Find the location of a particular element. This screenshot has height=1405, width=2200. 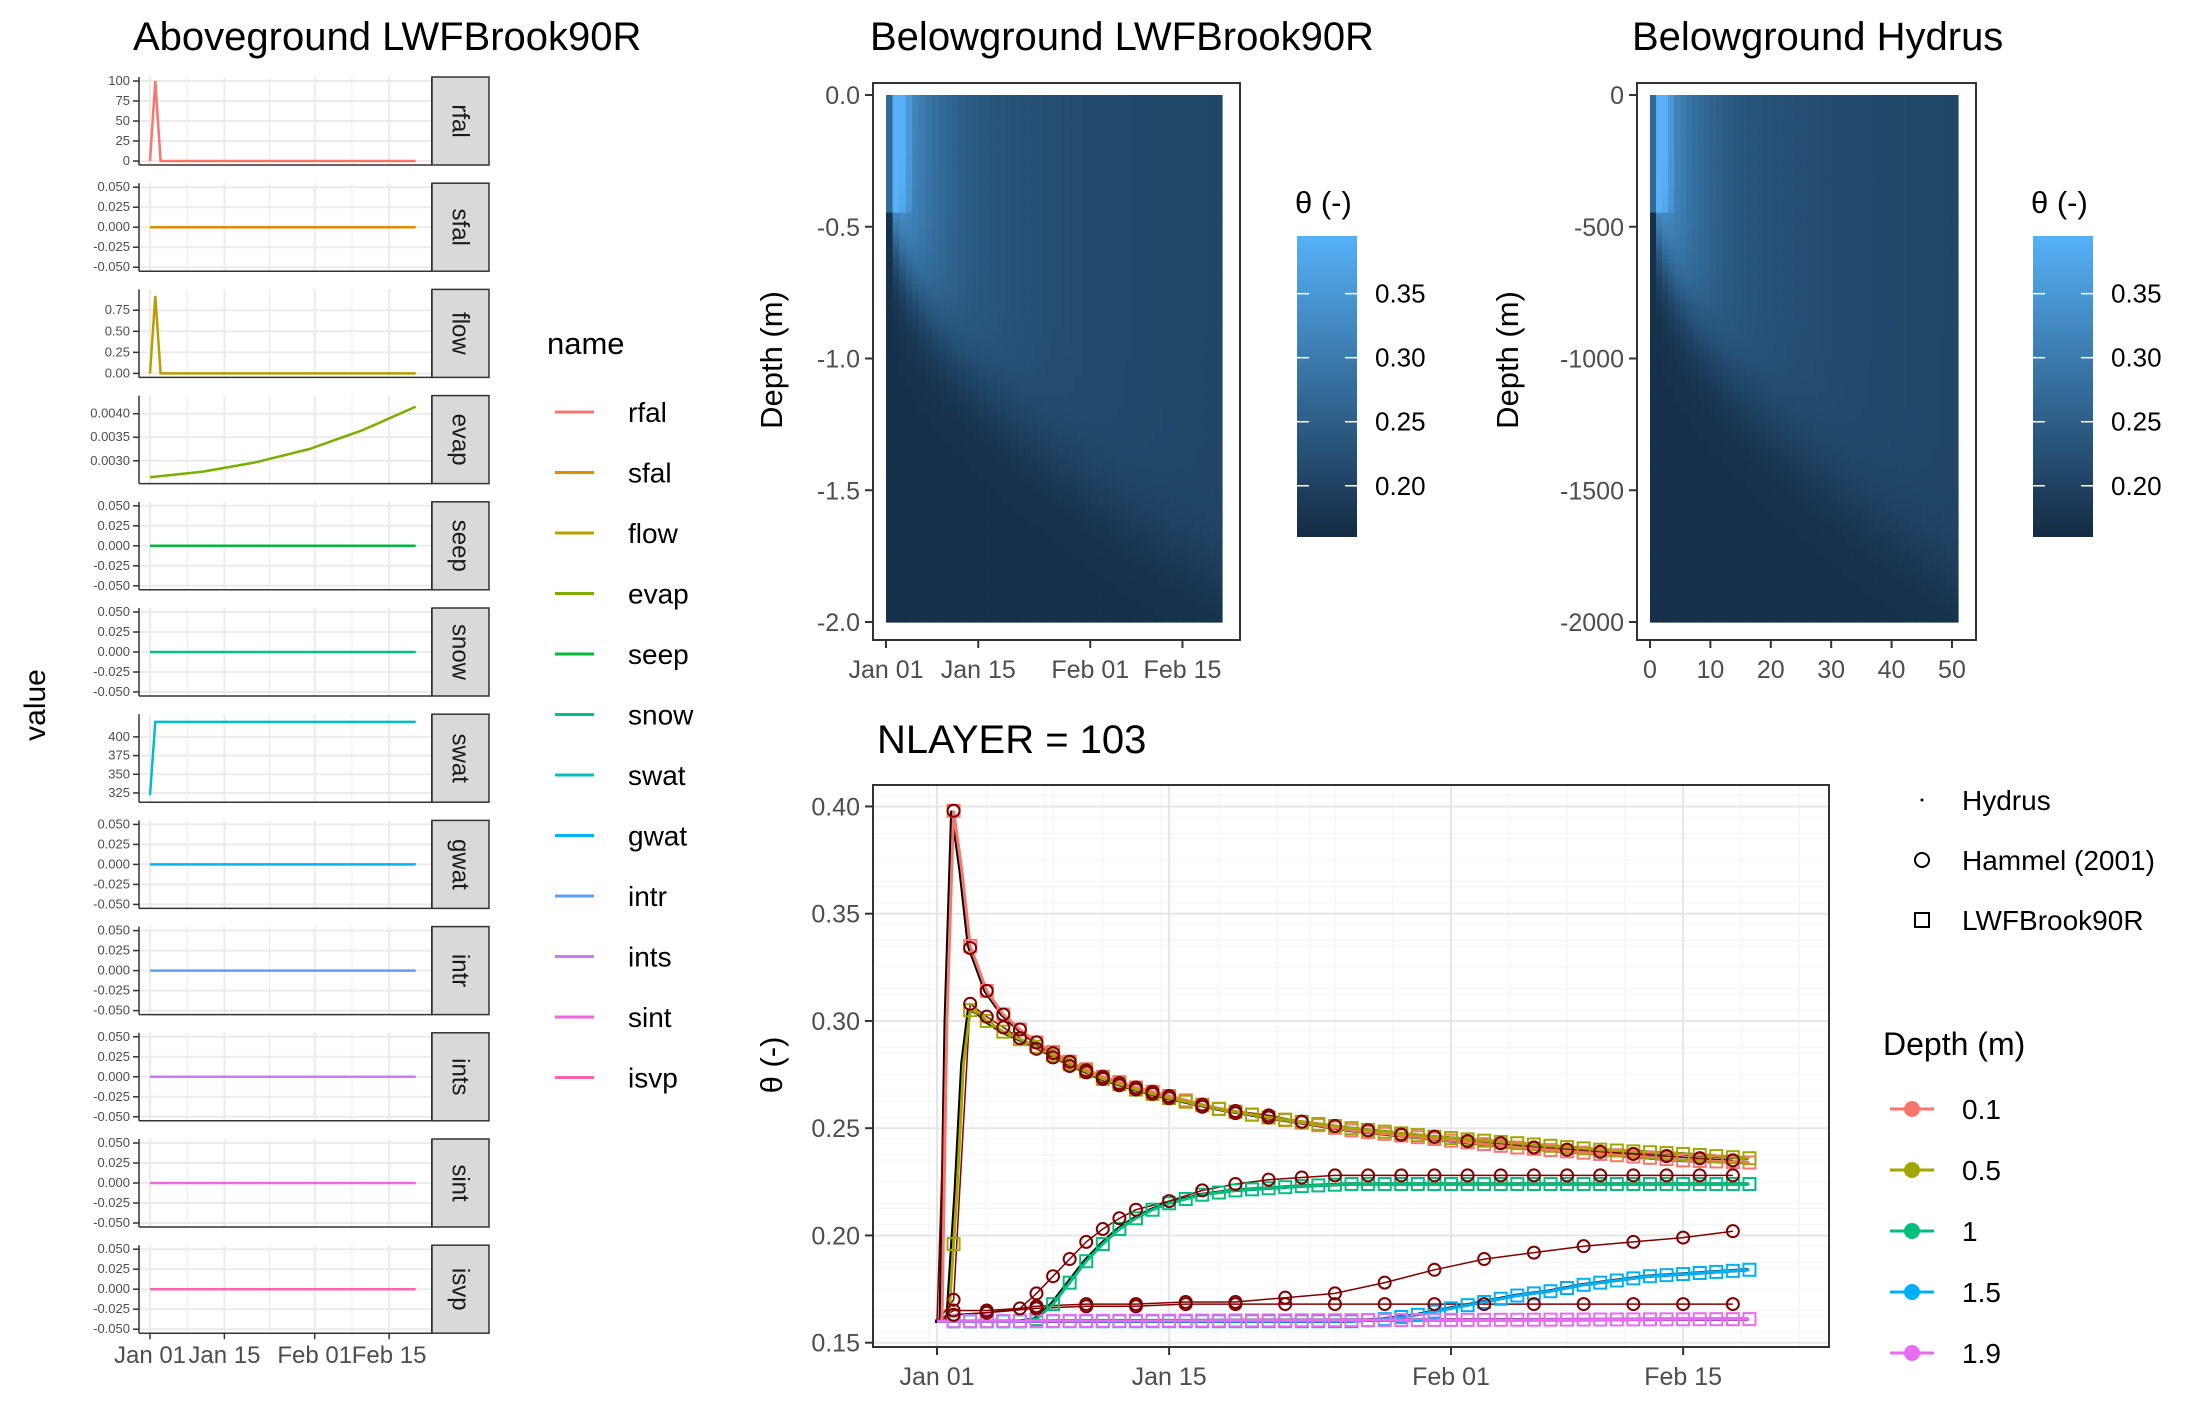

facet-y-tick-label: 0.025 is located at coordinates (113, 206).